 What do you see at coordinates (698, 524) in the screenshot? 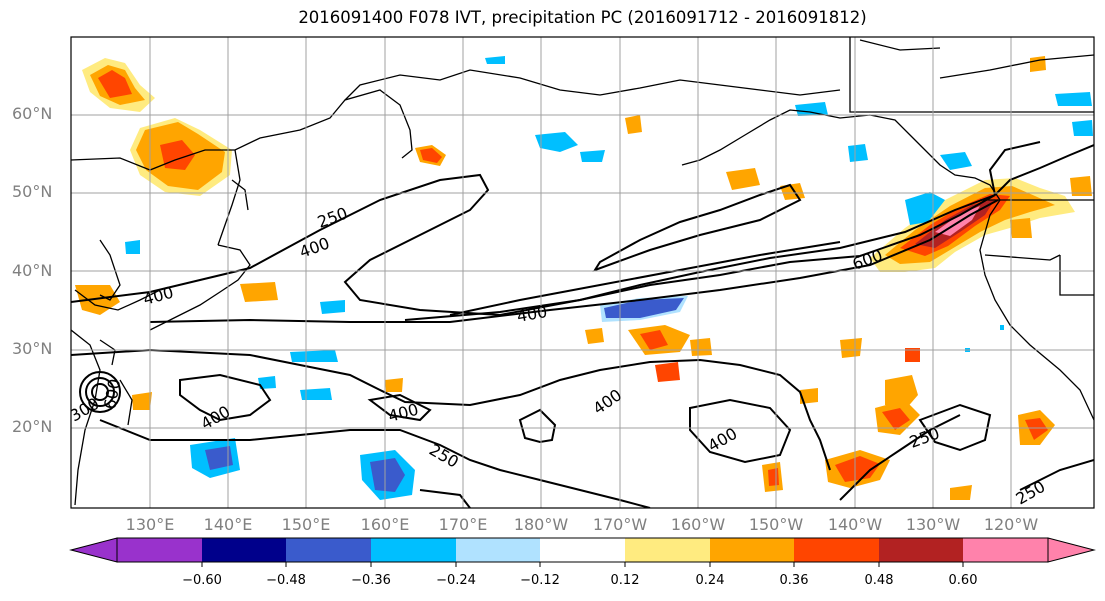
I see `lon-label: 160°W` at bounding box center [698, 524].